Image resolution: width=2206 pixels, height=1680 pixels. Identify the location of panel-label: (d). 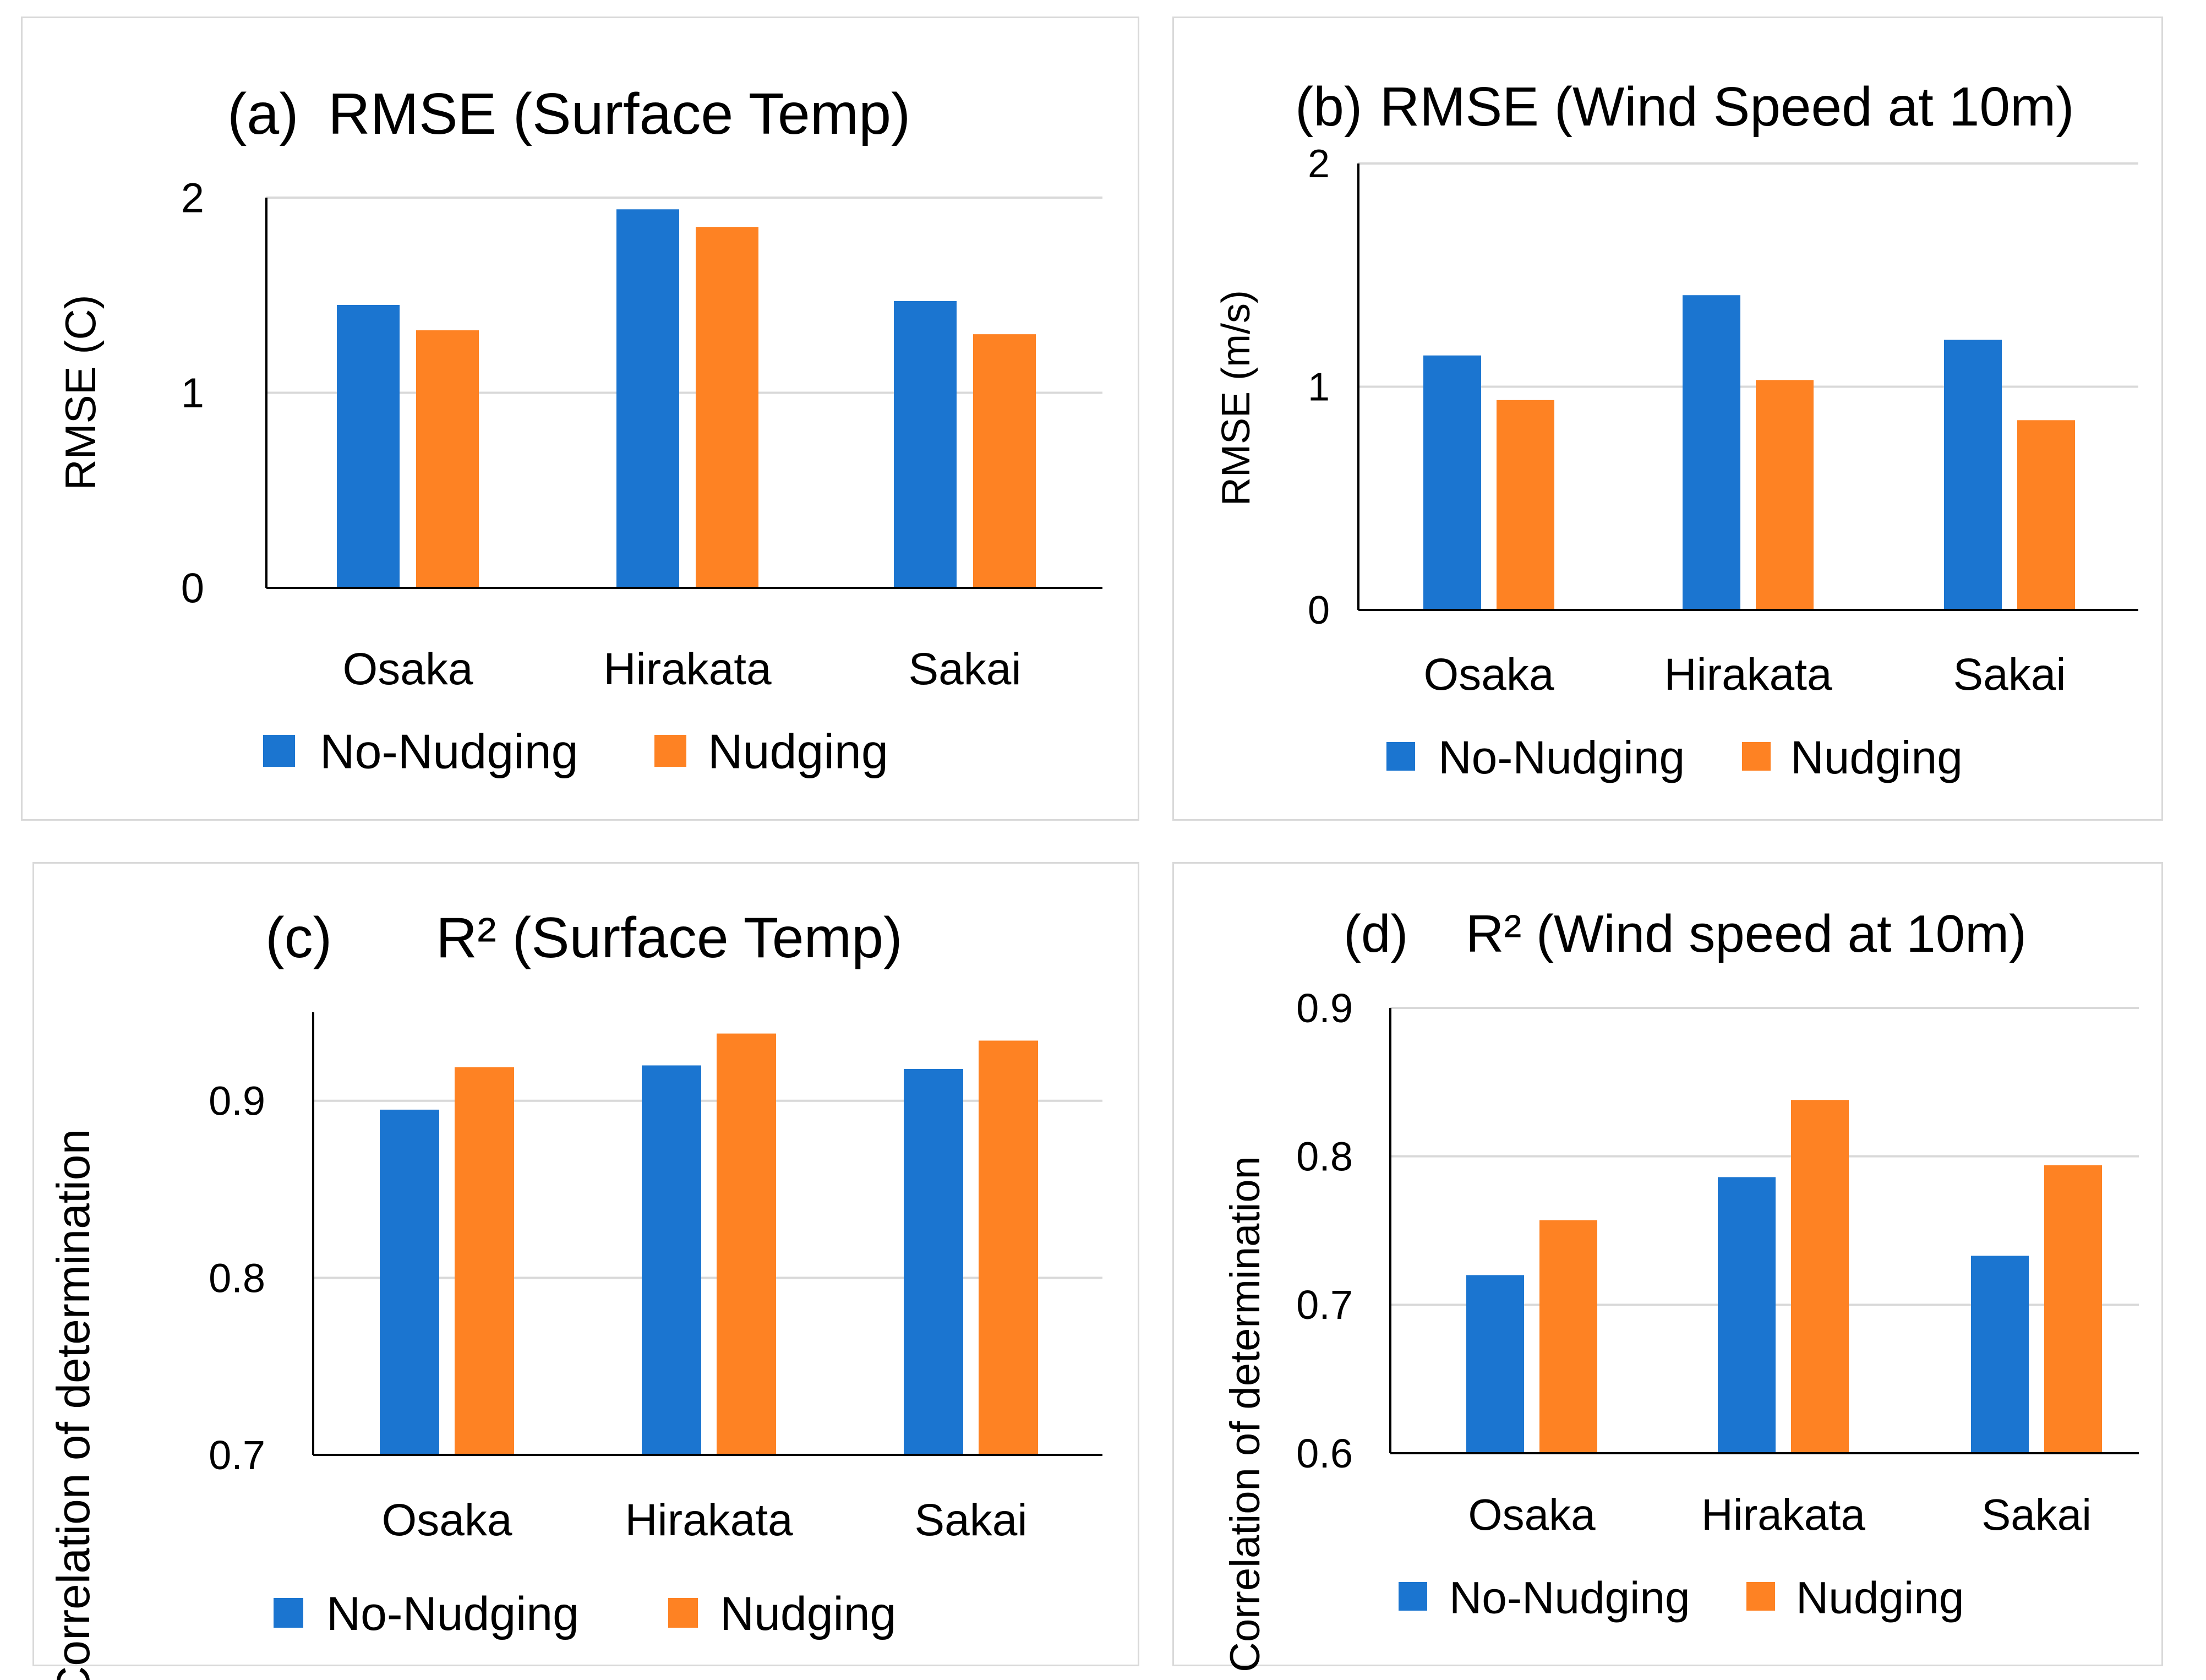
(1376, 934).